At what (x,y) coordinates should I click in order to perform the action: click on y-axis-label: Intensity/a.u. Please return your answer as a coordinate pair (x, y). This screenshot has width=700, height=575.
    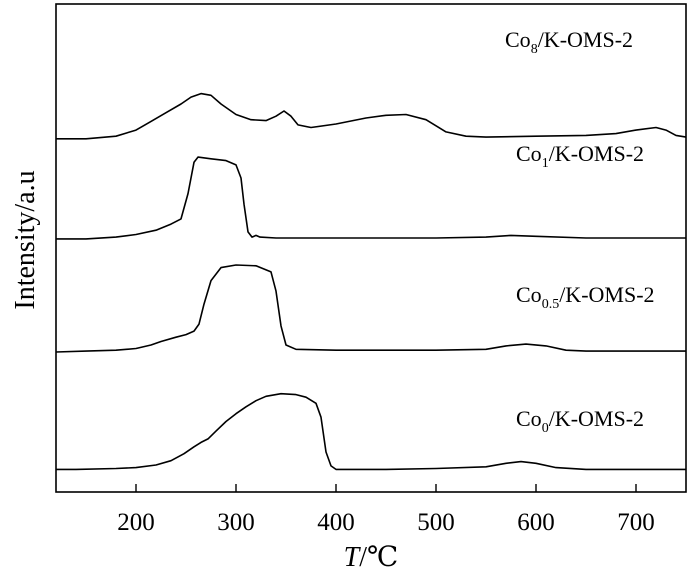
    Looking at the image, I should click on (25, 239).